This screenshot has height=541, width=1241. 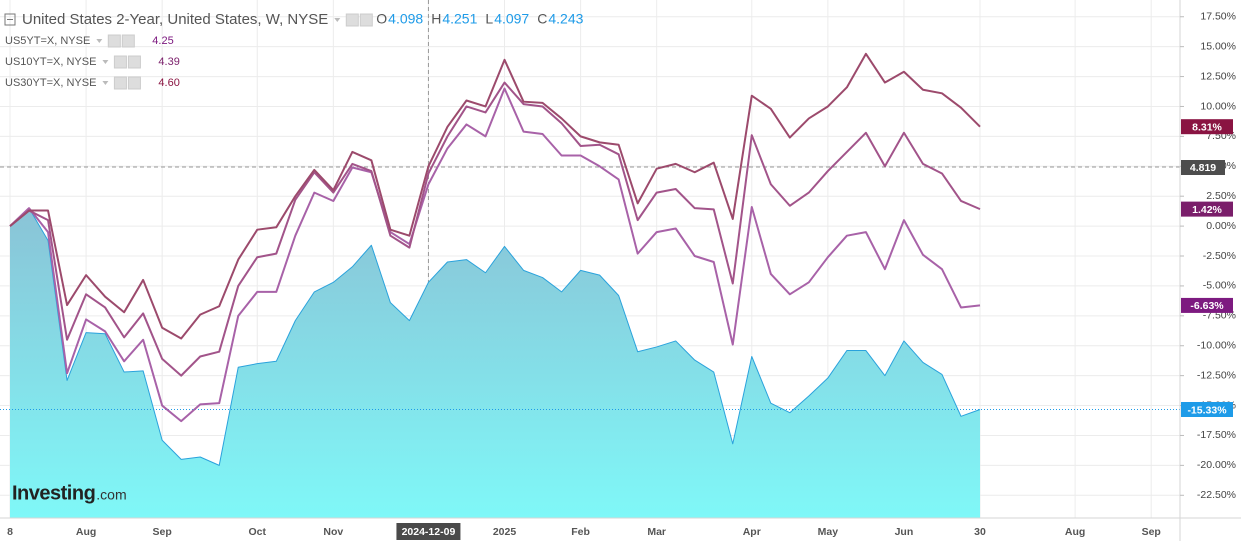 What do you see at coordinates (53, 493) in the screenshot?
I see `watermark-brand: Investing` at bounding box center [53, 493].